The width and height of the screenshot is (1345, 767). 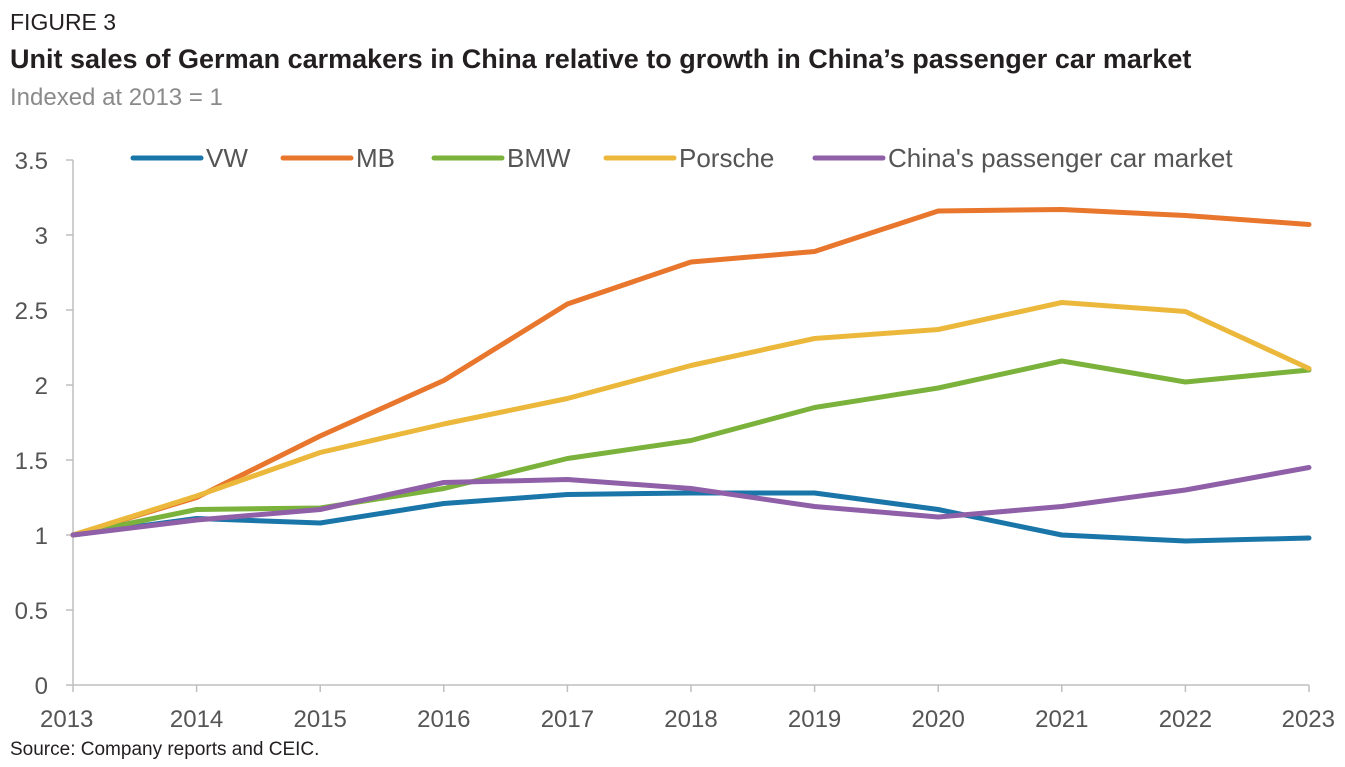 I want to click on x-tick-label: 2013, so click(x=66, y=719).